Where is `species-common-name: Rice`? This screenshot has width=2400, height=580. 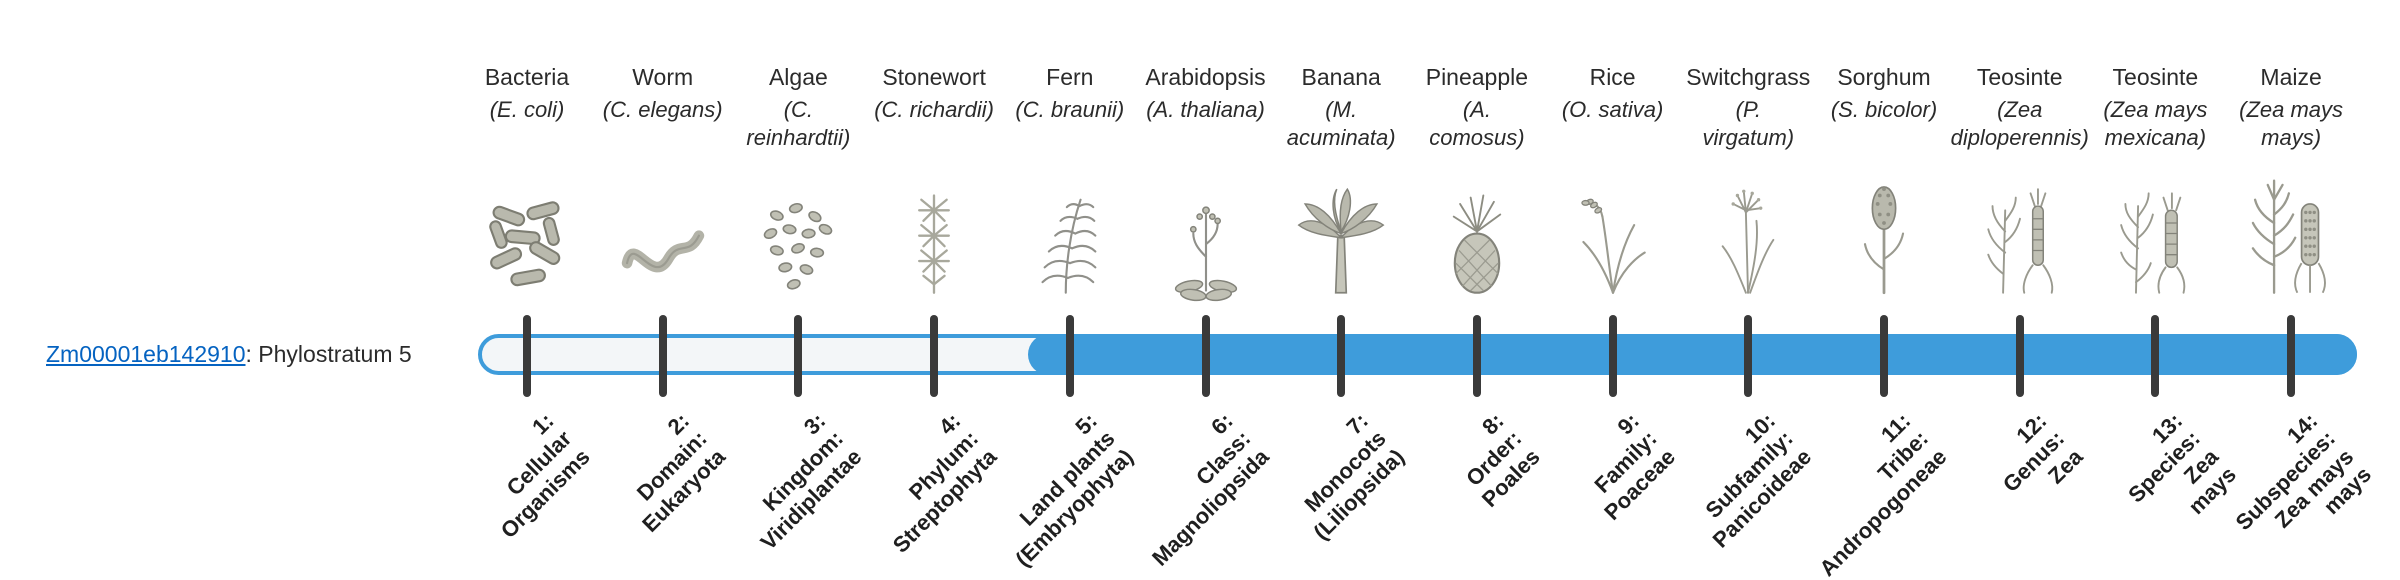
species-common-name: Rice is located at coordinates (1612, 77).